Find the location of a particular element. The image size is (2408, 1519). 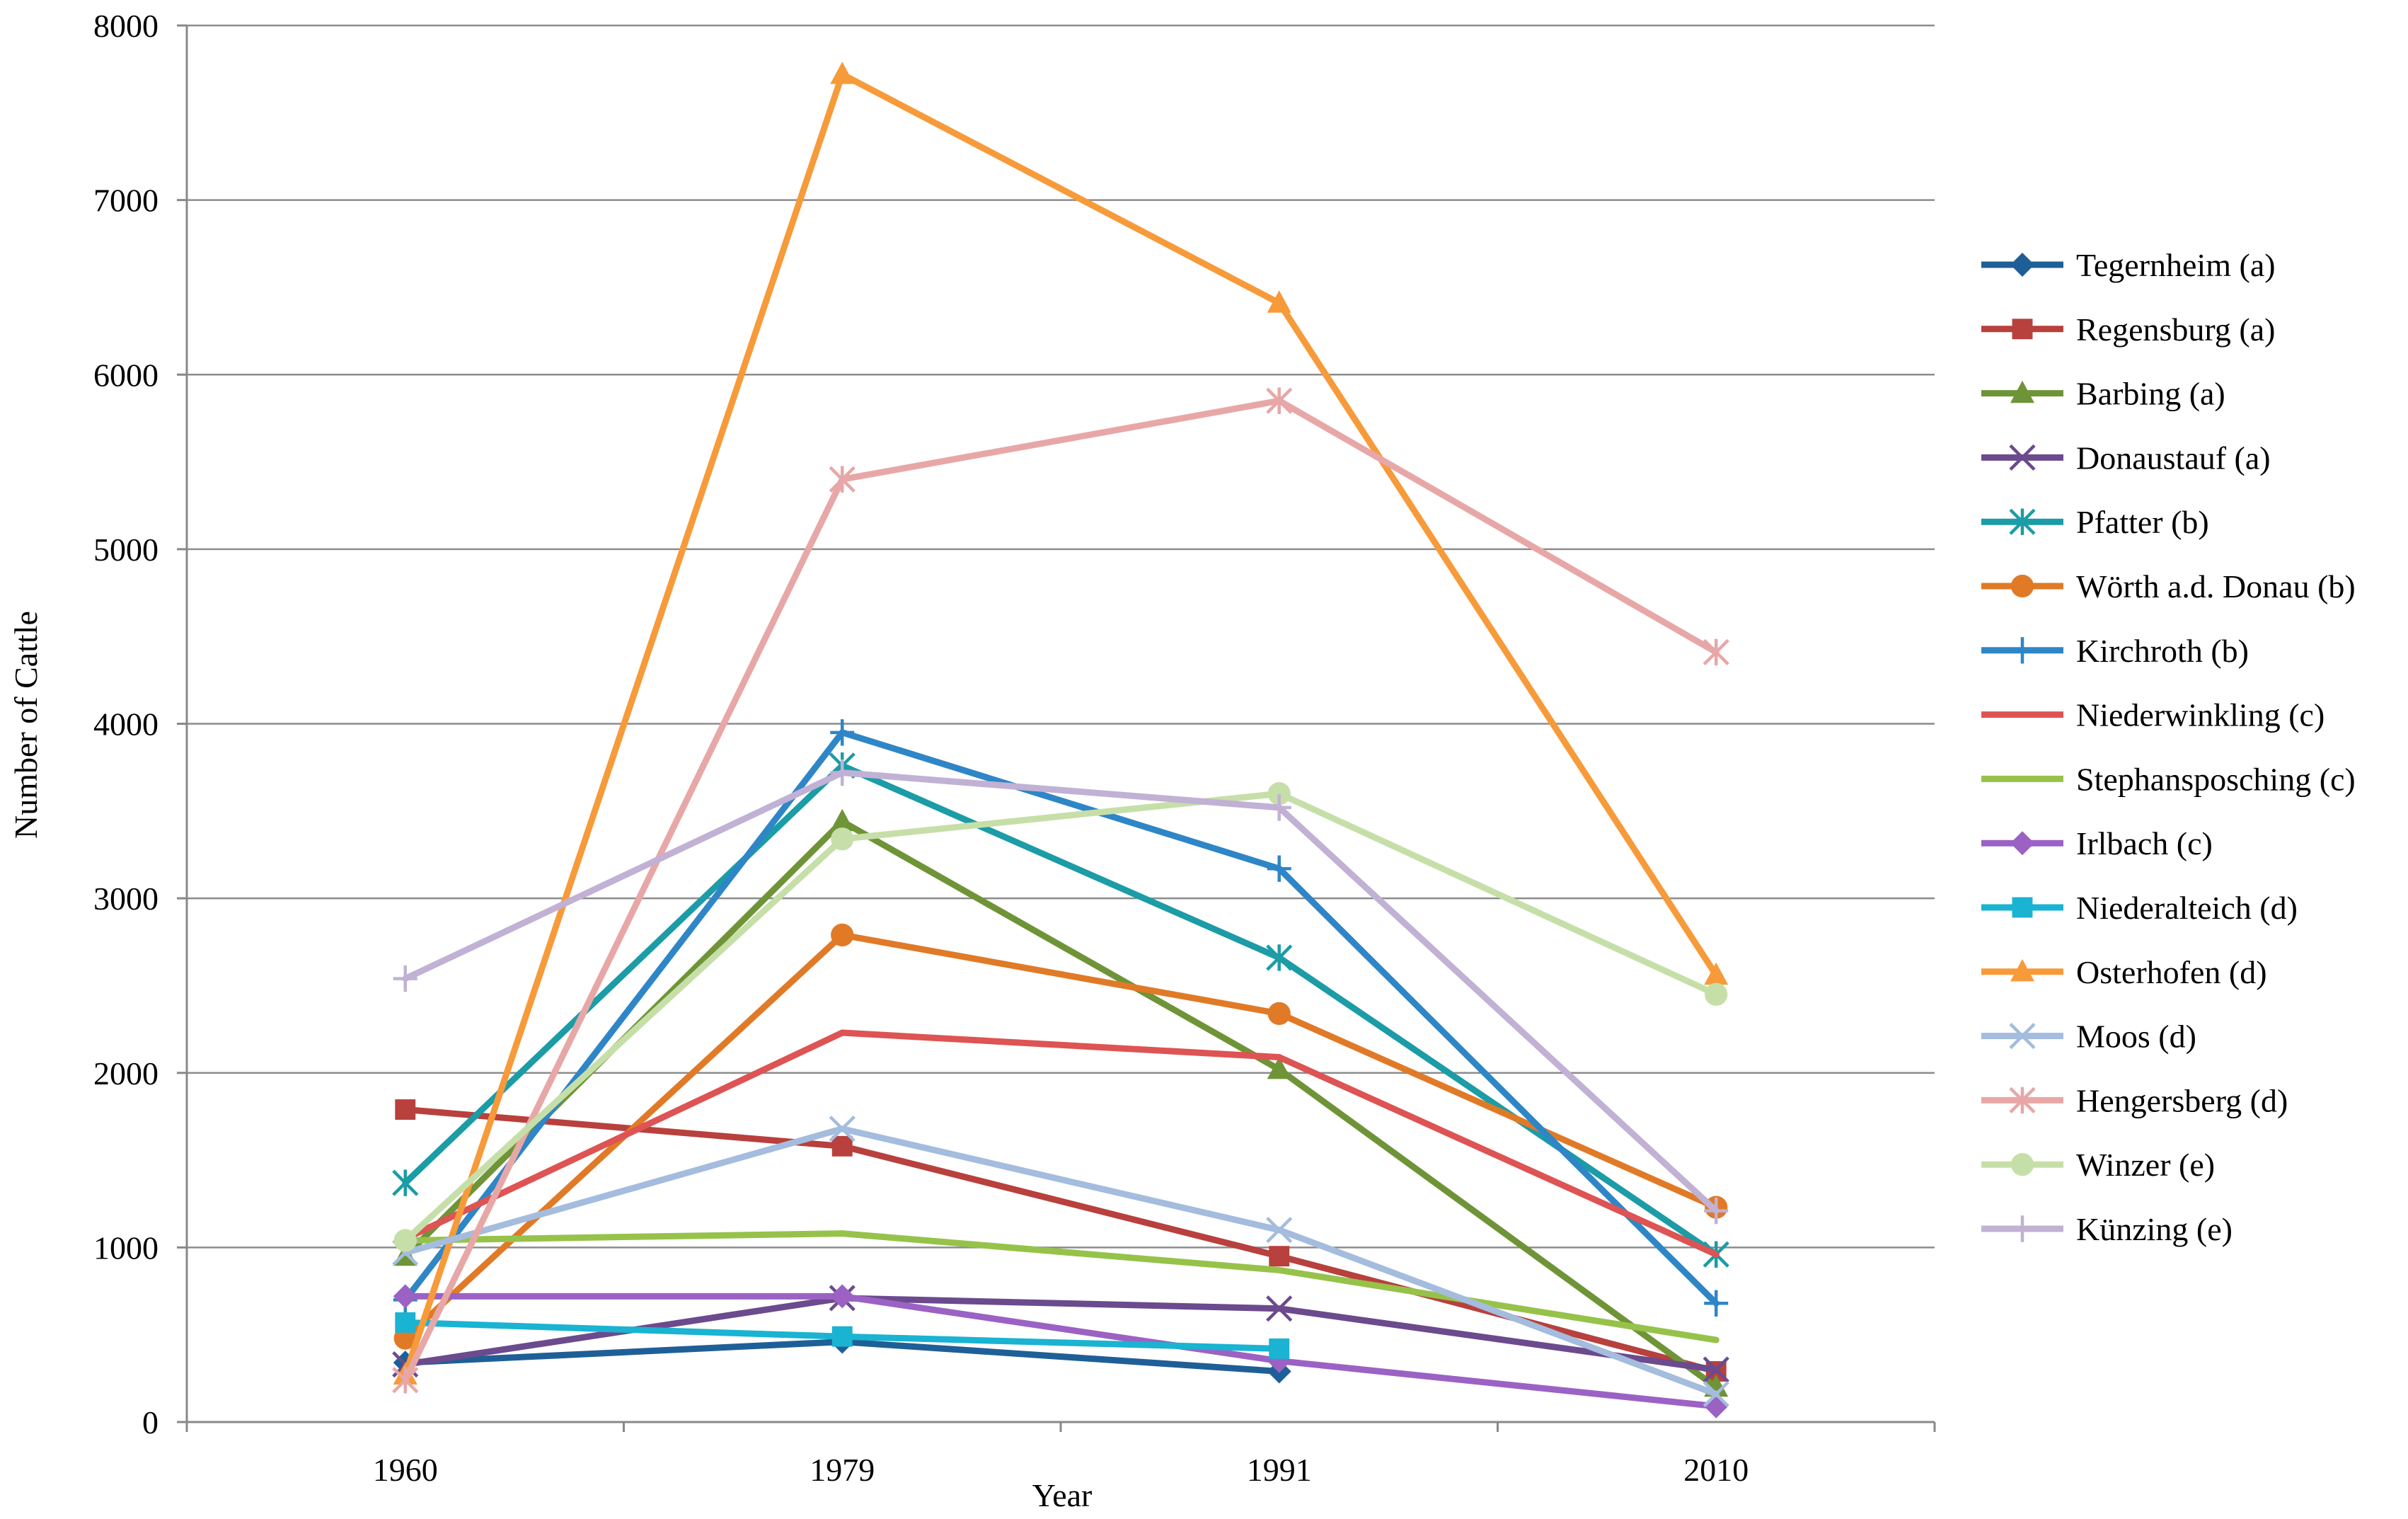

legend-item-regensburg-a: Regensburg (a) is located at coordinates (2128, 330).